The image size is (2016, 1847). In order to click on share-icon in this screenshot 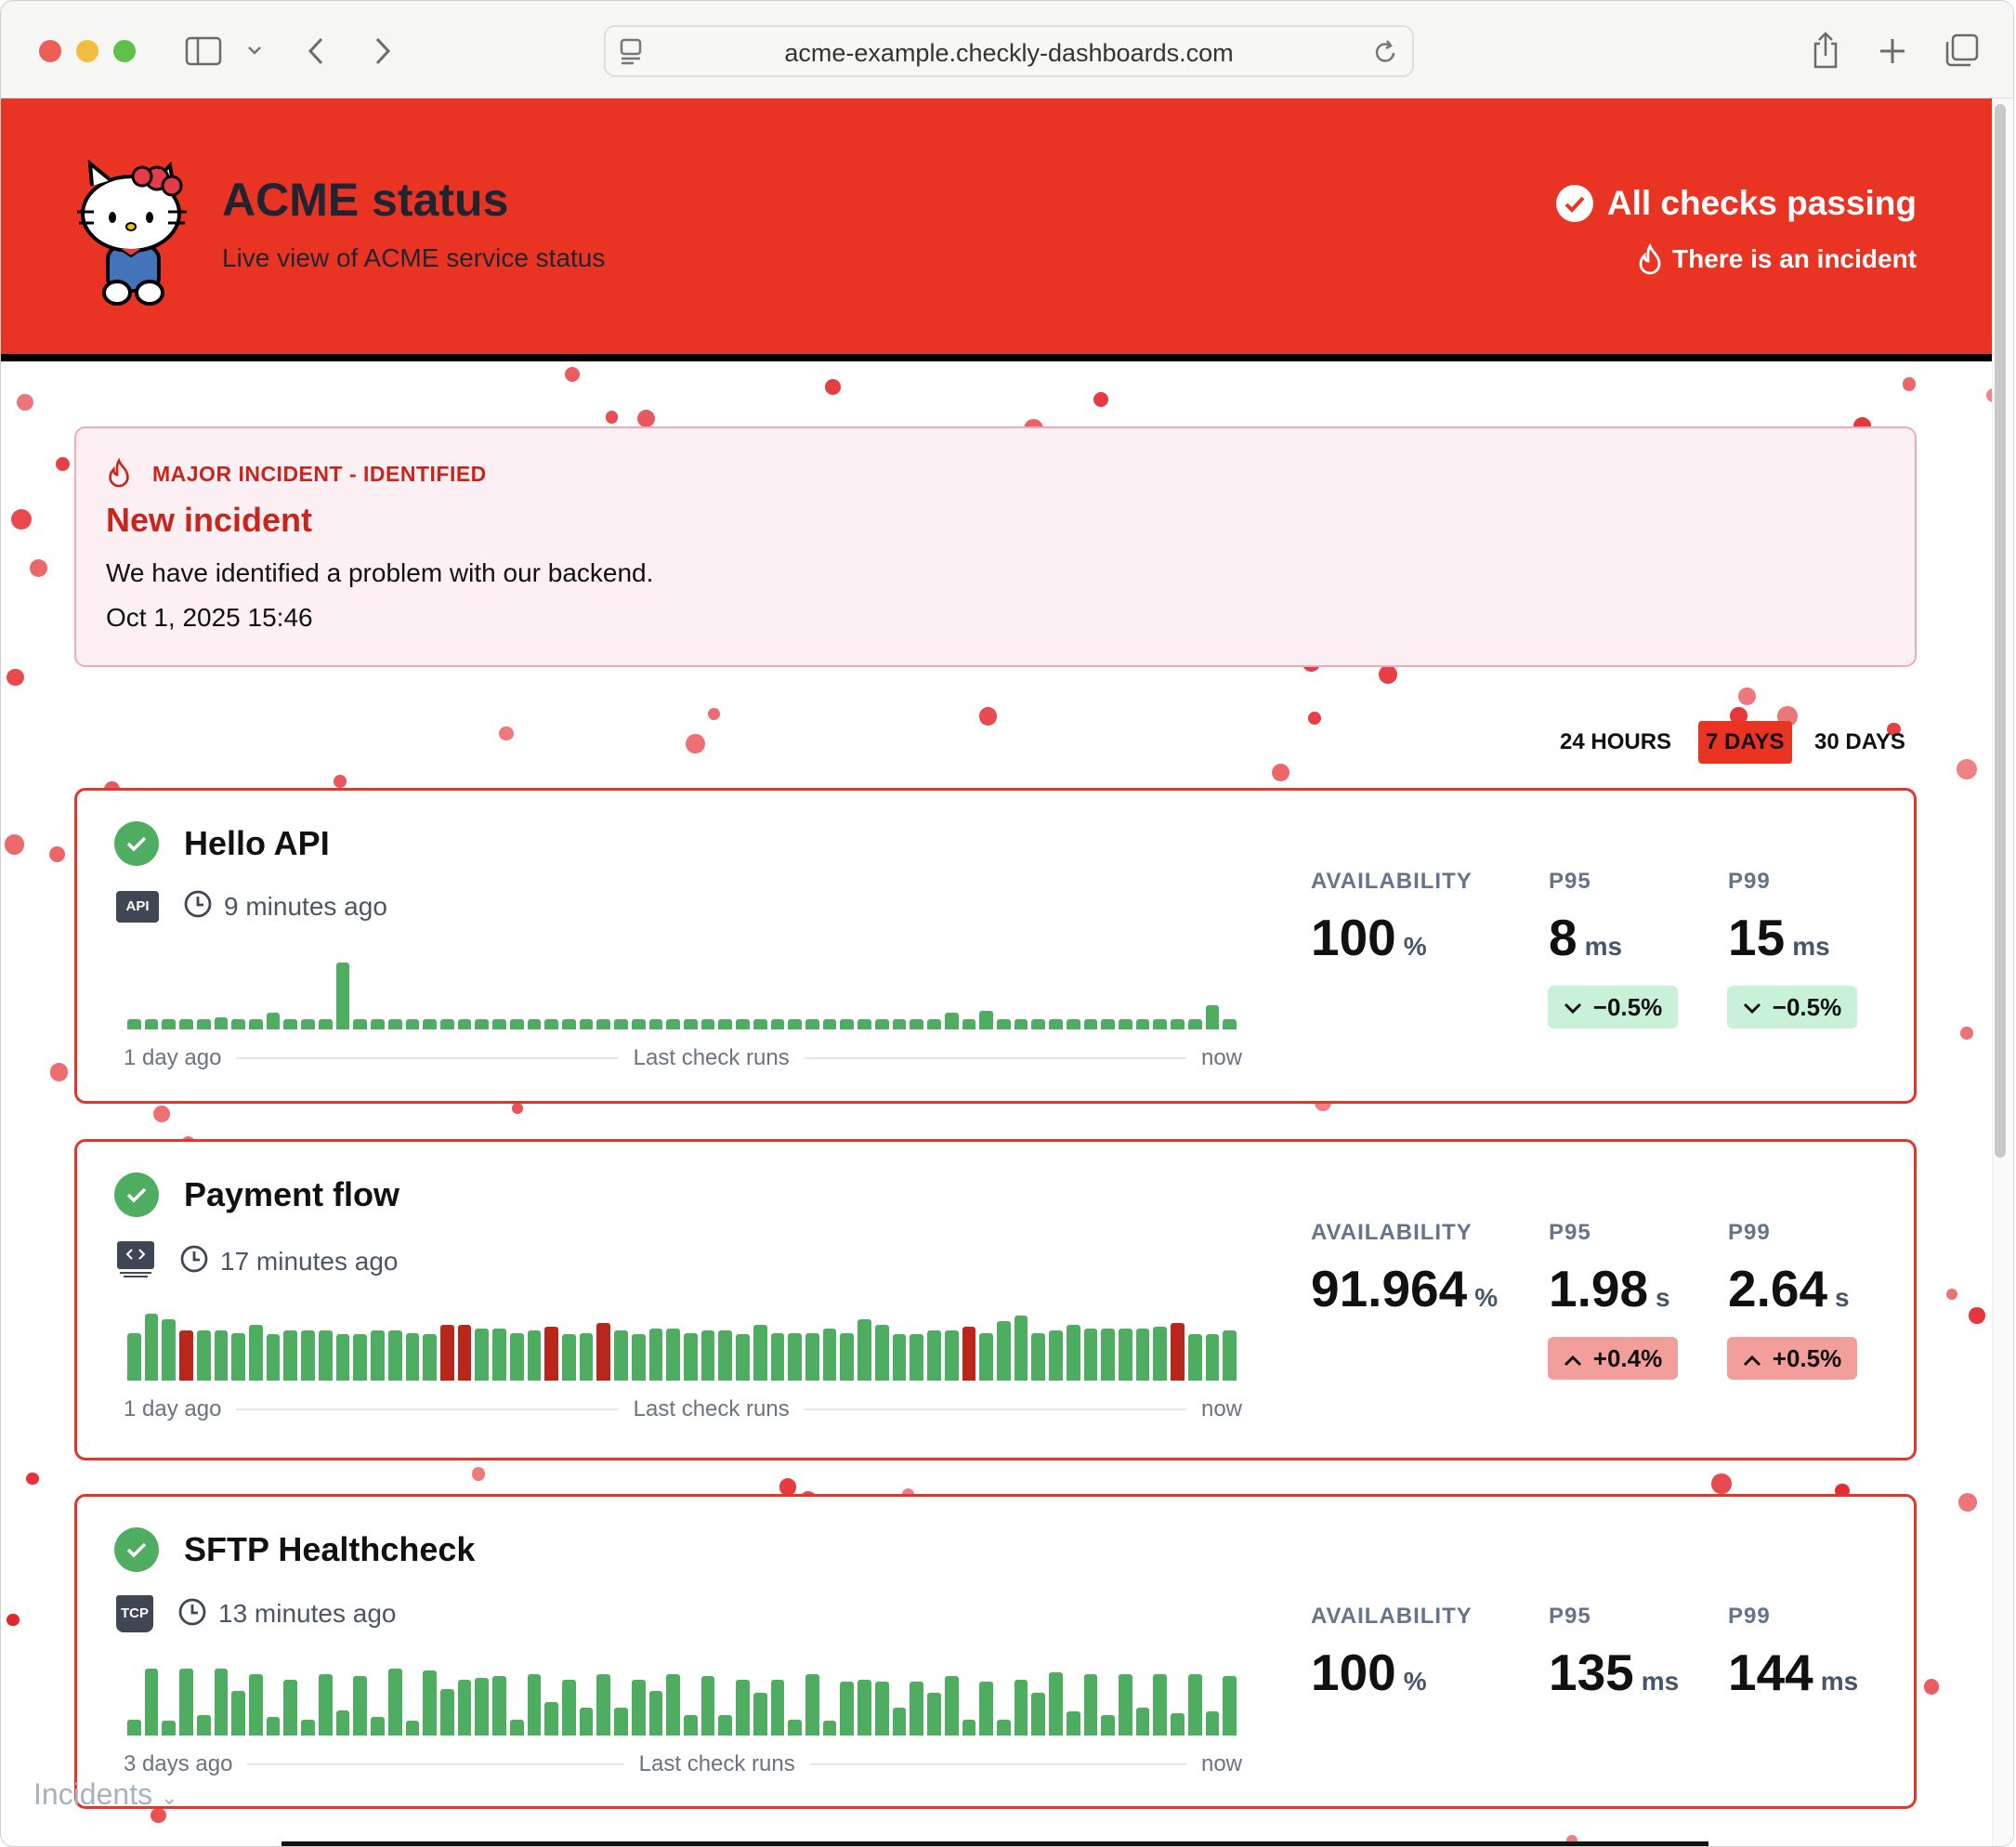, I will do `click(1825, 50)`.